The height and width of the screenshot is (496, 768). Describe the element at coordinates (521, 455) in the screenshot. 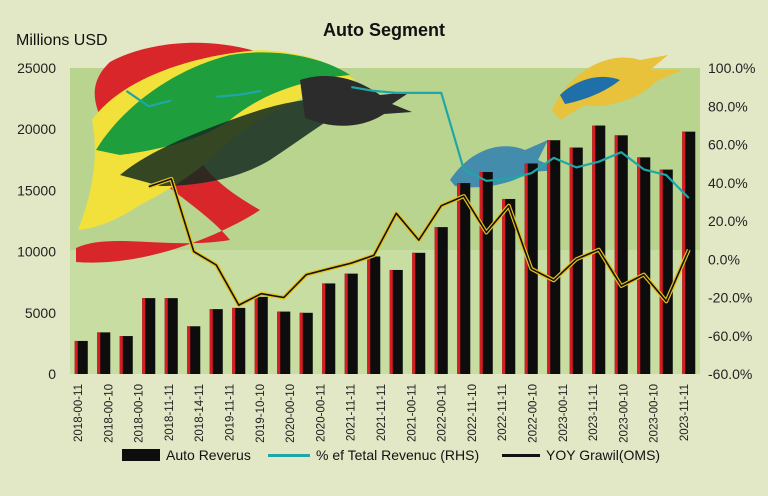

I see `legend-swatch-line-yoy` at that location.